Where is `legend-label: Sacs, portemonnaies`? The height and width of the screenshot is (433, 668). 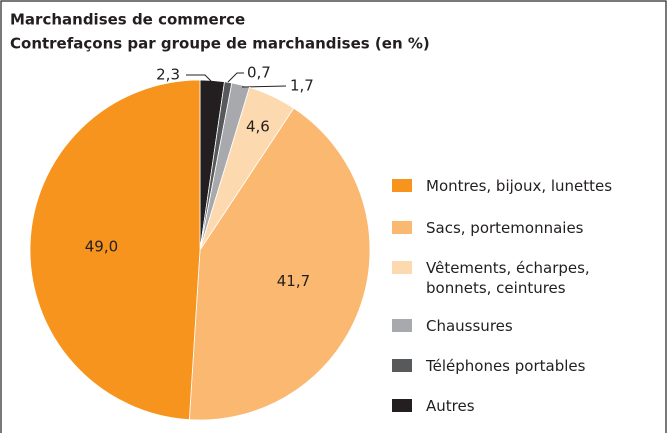 legend-label: Sacs, portemonnaies is located at coordinates (505, 228).